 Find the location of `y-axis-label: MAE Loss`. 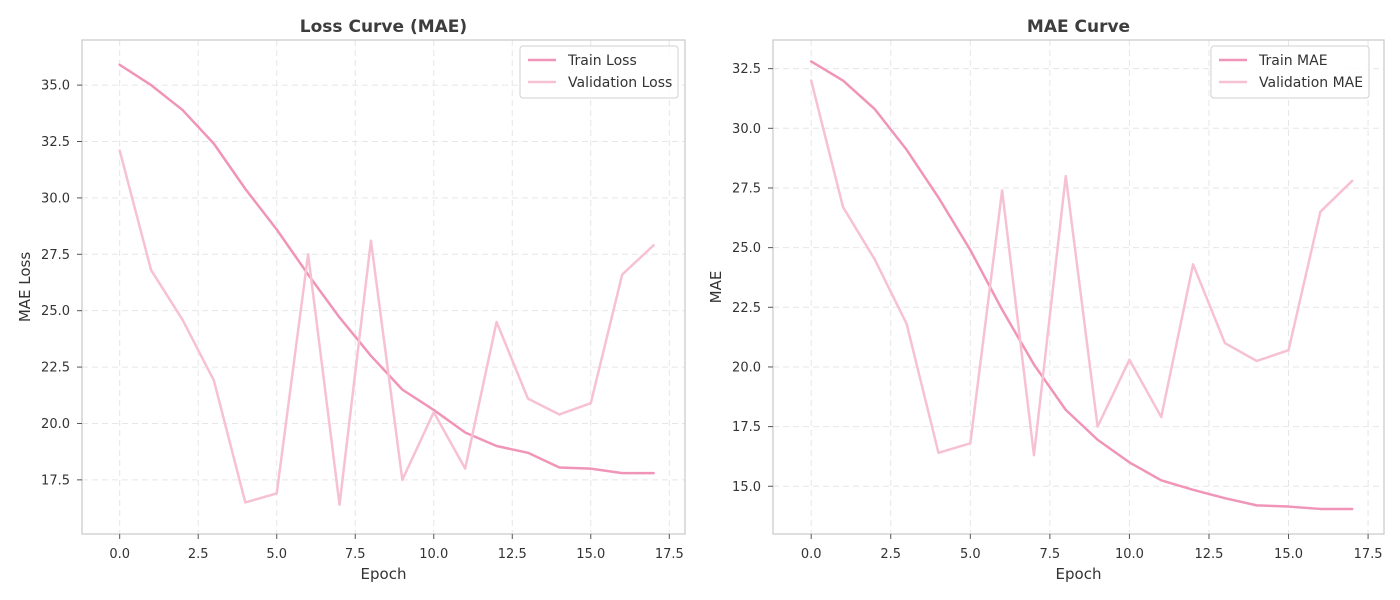

y-axis-label: MAE Loss is located at coordinates (25, 287).